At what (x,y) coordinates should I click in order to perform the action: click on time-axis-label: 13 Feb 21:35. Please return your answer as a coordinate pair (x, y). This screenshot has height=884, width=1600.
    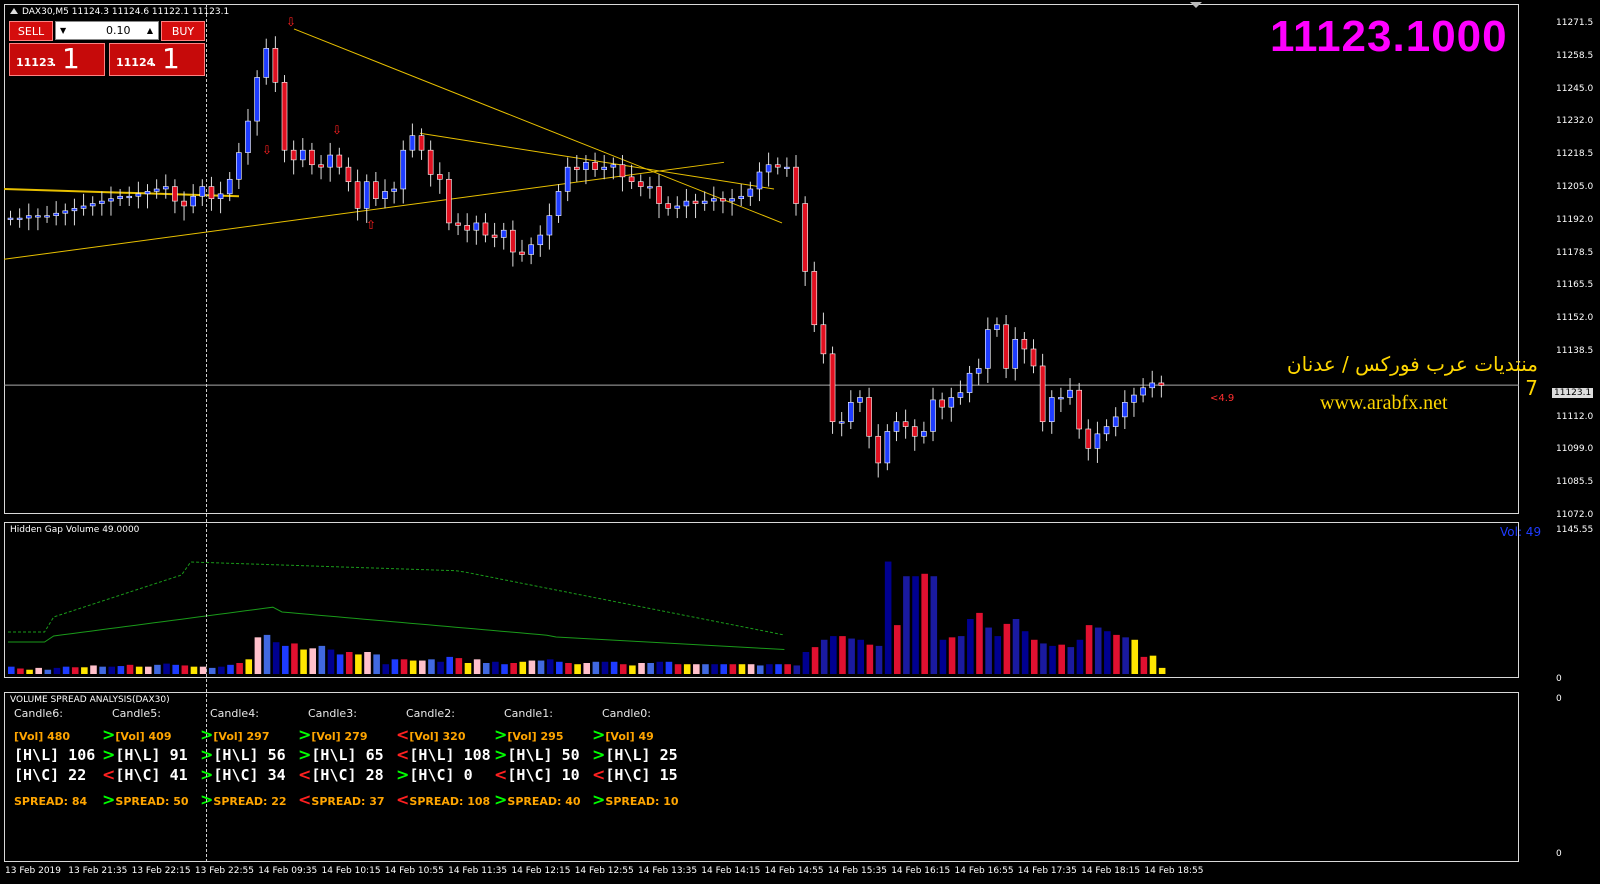
    Looking at the image, I should click on (98, 871).